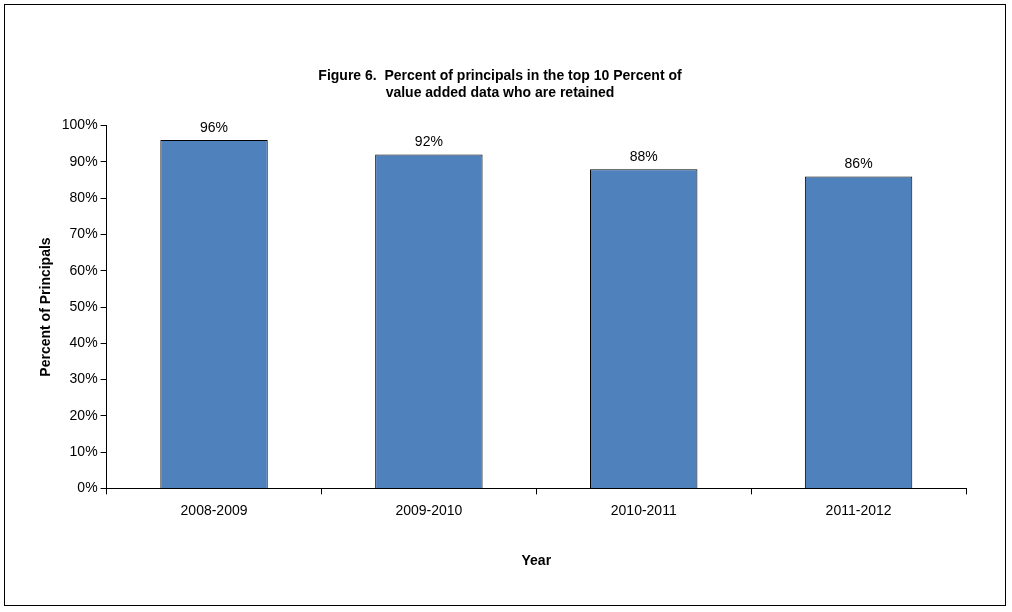 The width and height of the screenshot is (1012, 612). What do you see at coordinates (858, 163) in the screenshot?
I see `data-label: 86%` at bounding box center [858, 163].